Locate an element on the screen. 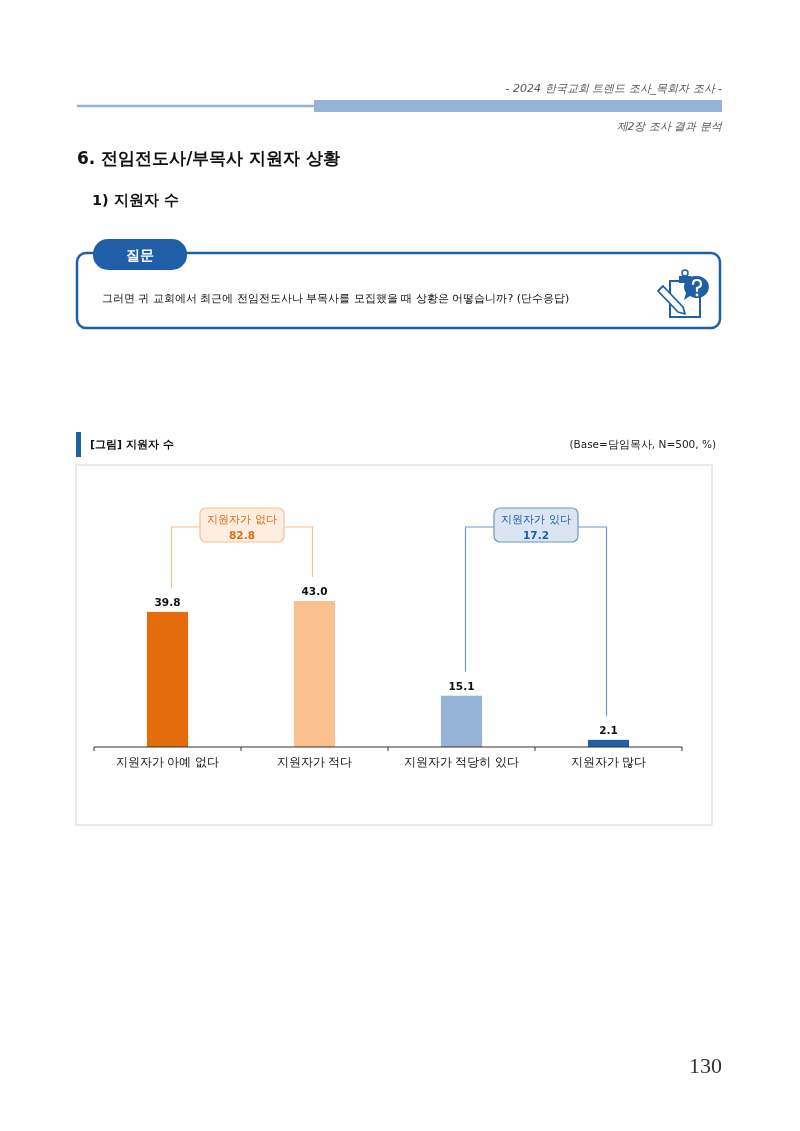 This screenshot has width=800, height=1131. text: - 2024 한국교회 트렌드 조사_목회자 조사 - is located at coordinates (614, 88).